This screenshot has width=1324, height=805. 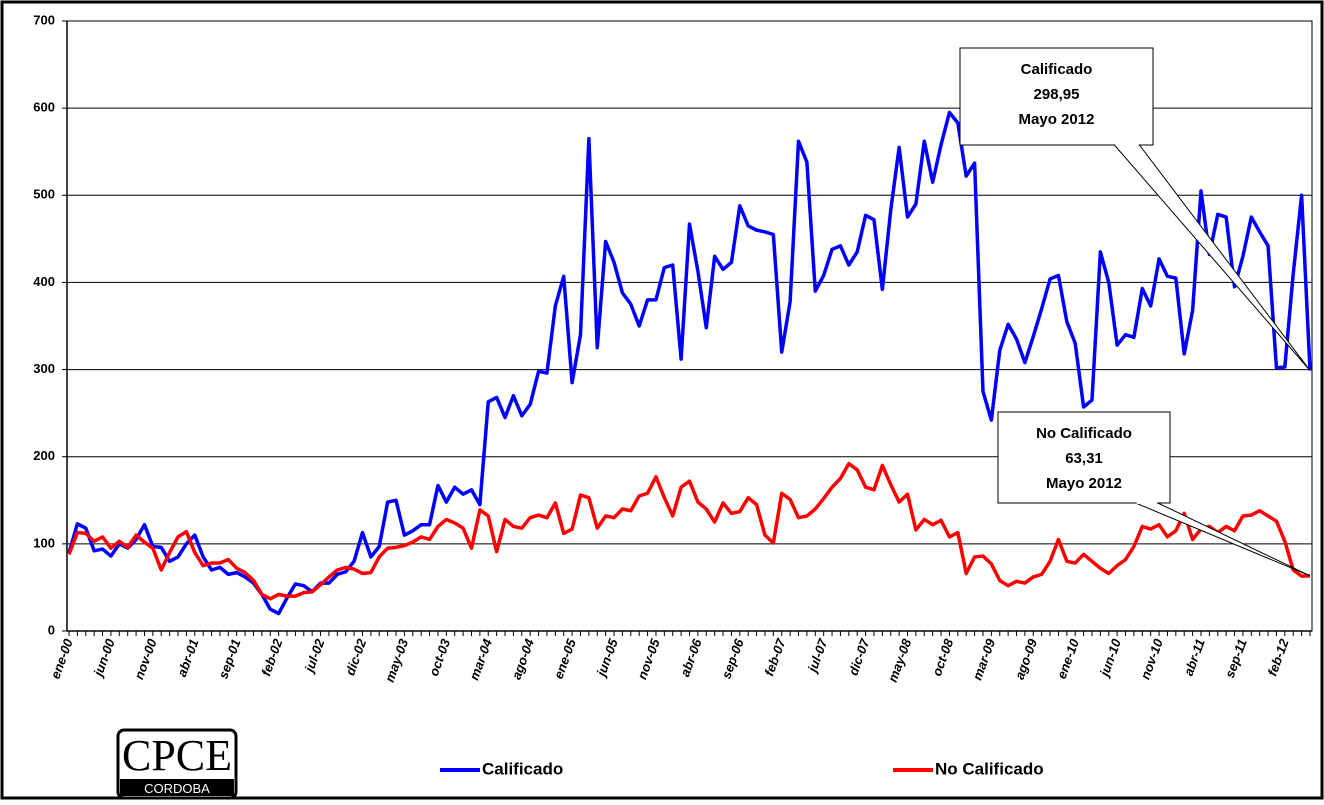 What do you see at coordinates (942, 657) in the screenshot?
I see `x-tick-label: oct-08` at bounding box center [942, 657].